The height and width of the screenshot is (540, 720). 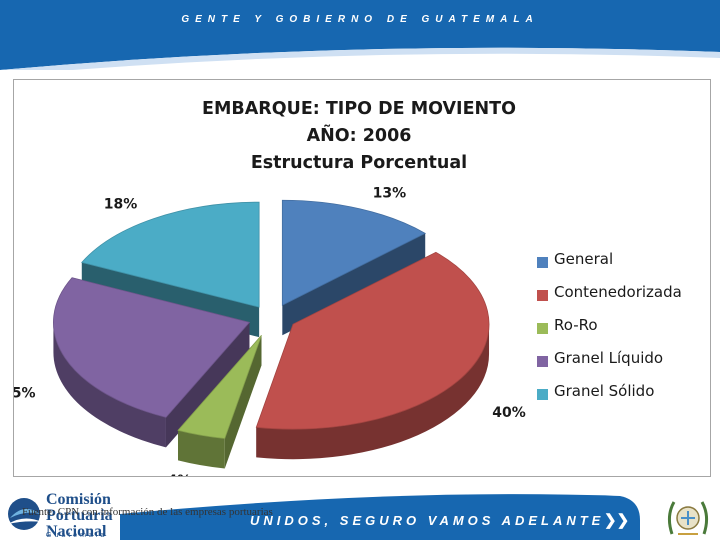 What do you see at coordinates (360, 19) in the screenshot?
I see `header-title: GENTE Y GOBIERNO DE GUATEMALA` at bounding box center [360, 19].